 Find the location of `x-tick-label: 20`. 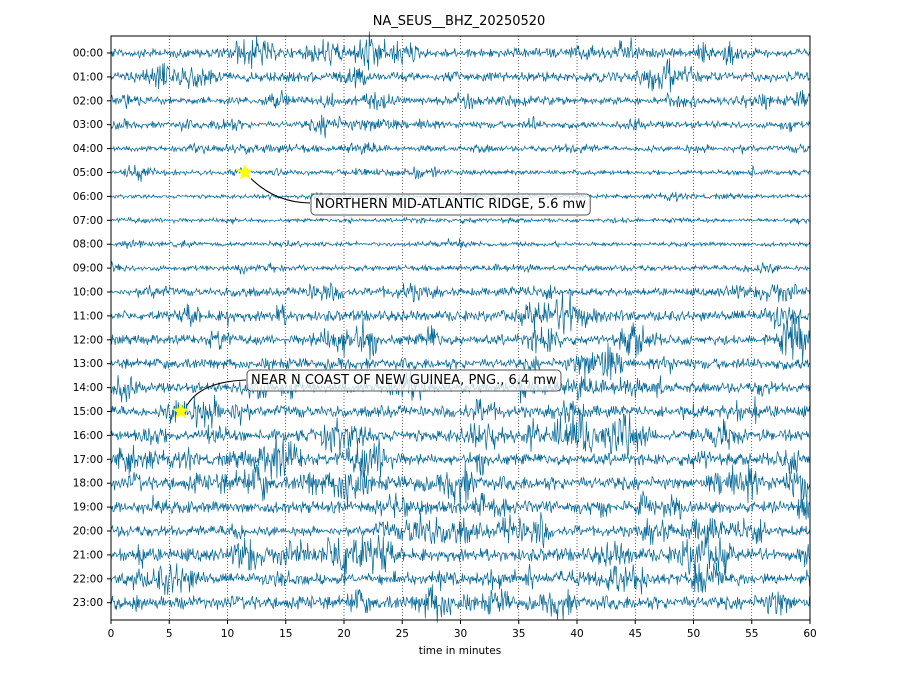

x-tick-label: 20 is located at coordinates (343, 634).